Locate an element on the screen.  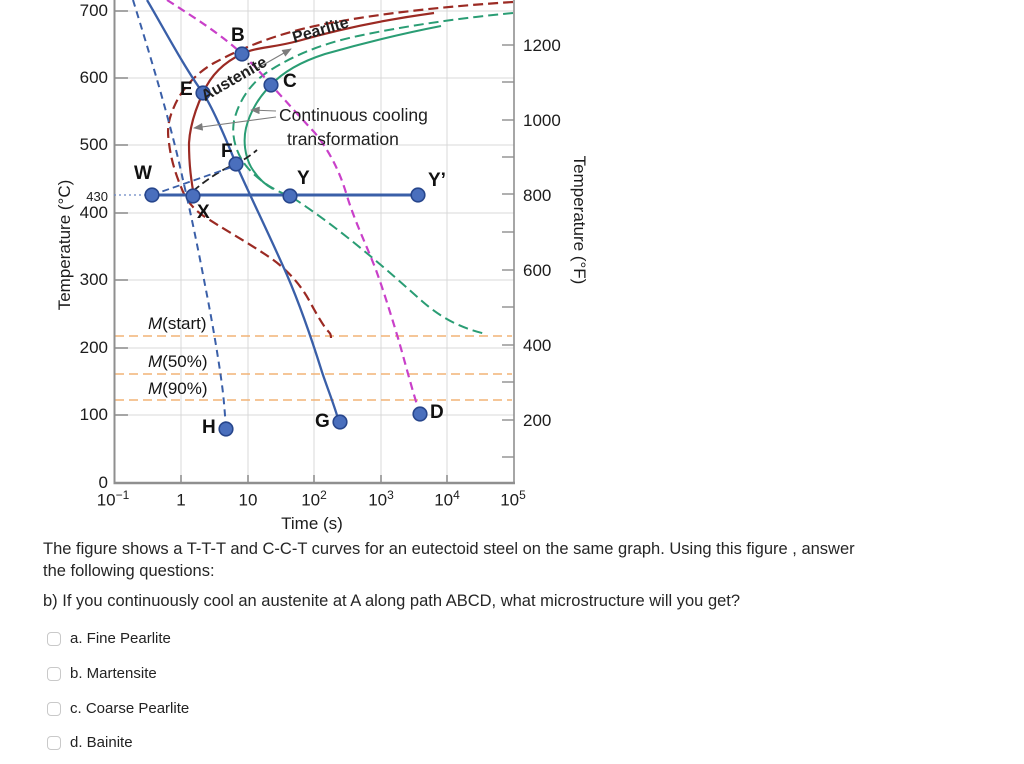
yl-tick-500: 500 is located at coordinates (93, 144).